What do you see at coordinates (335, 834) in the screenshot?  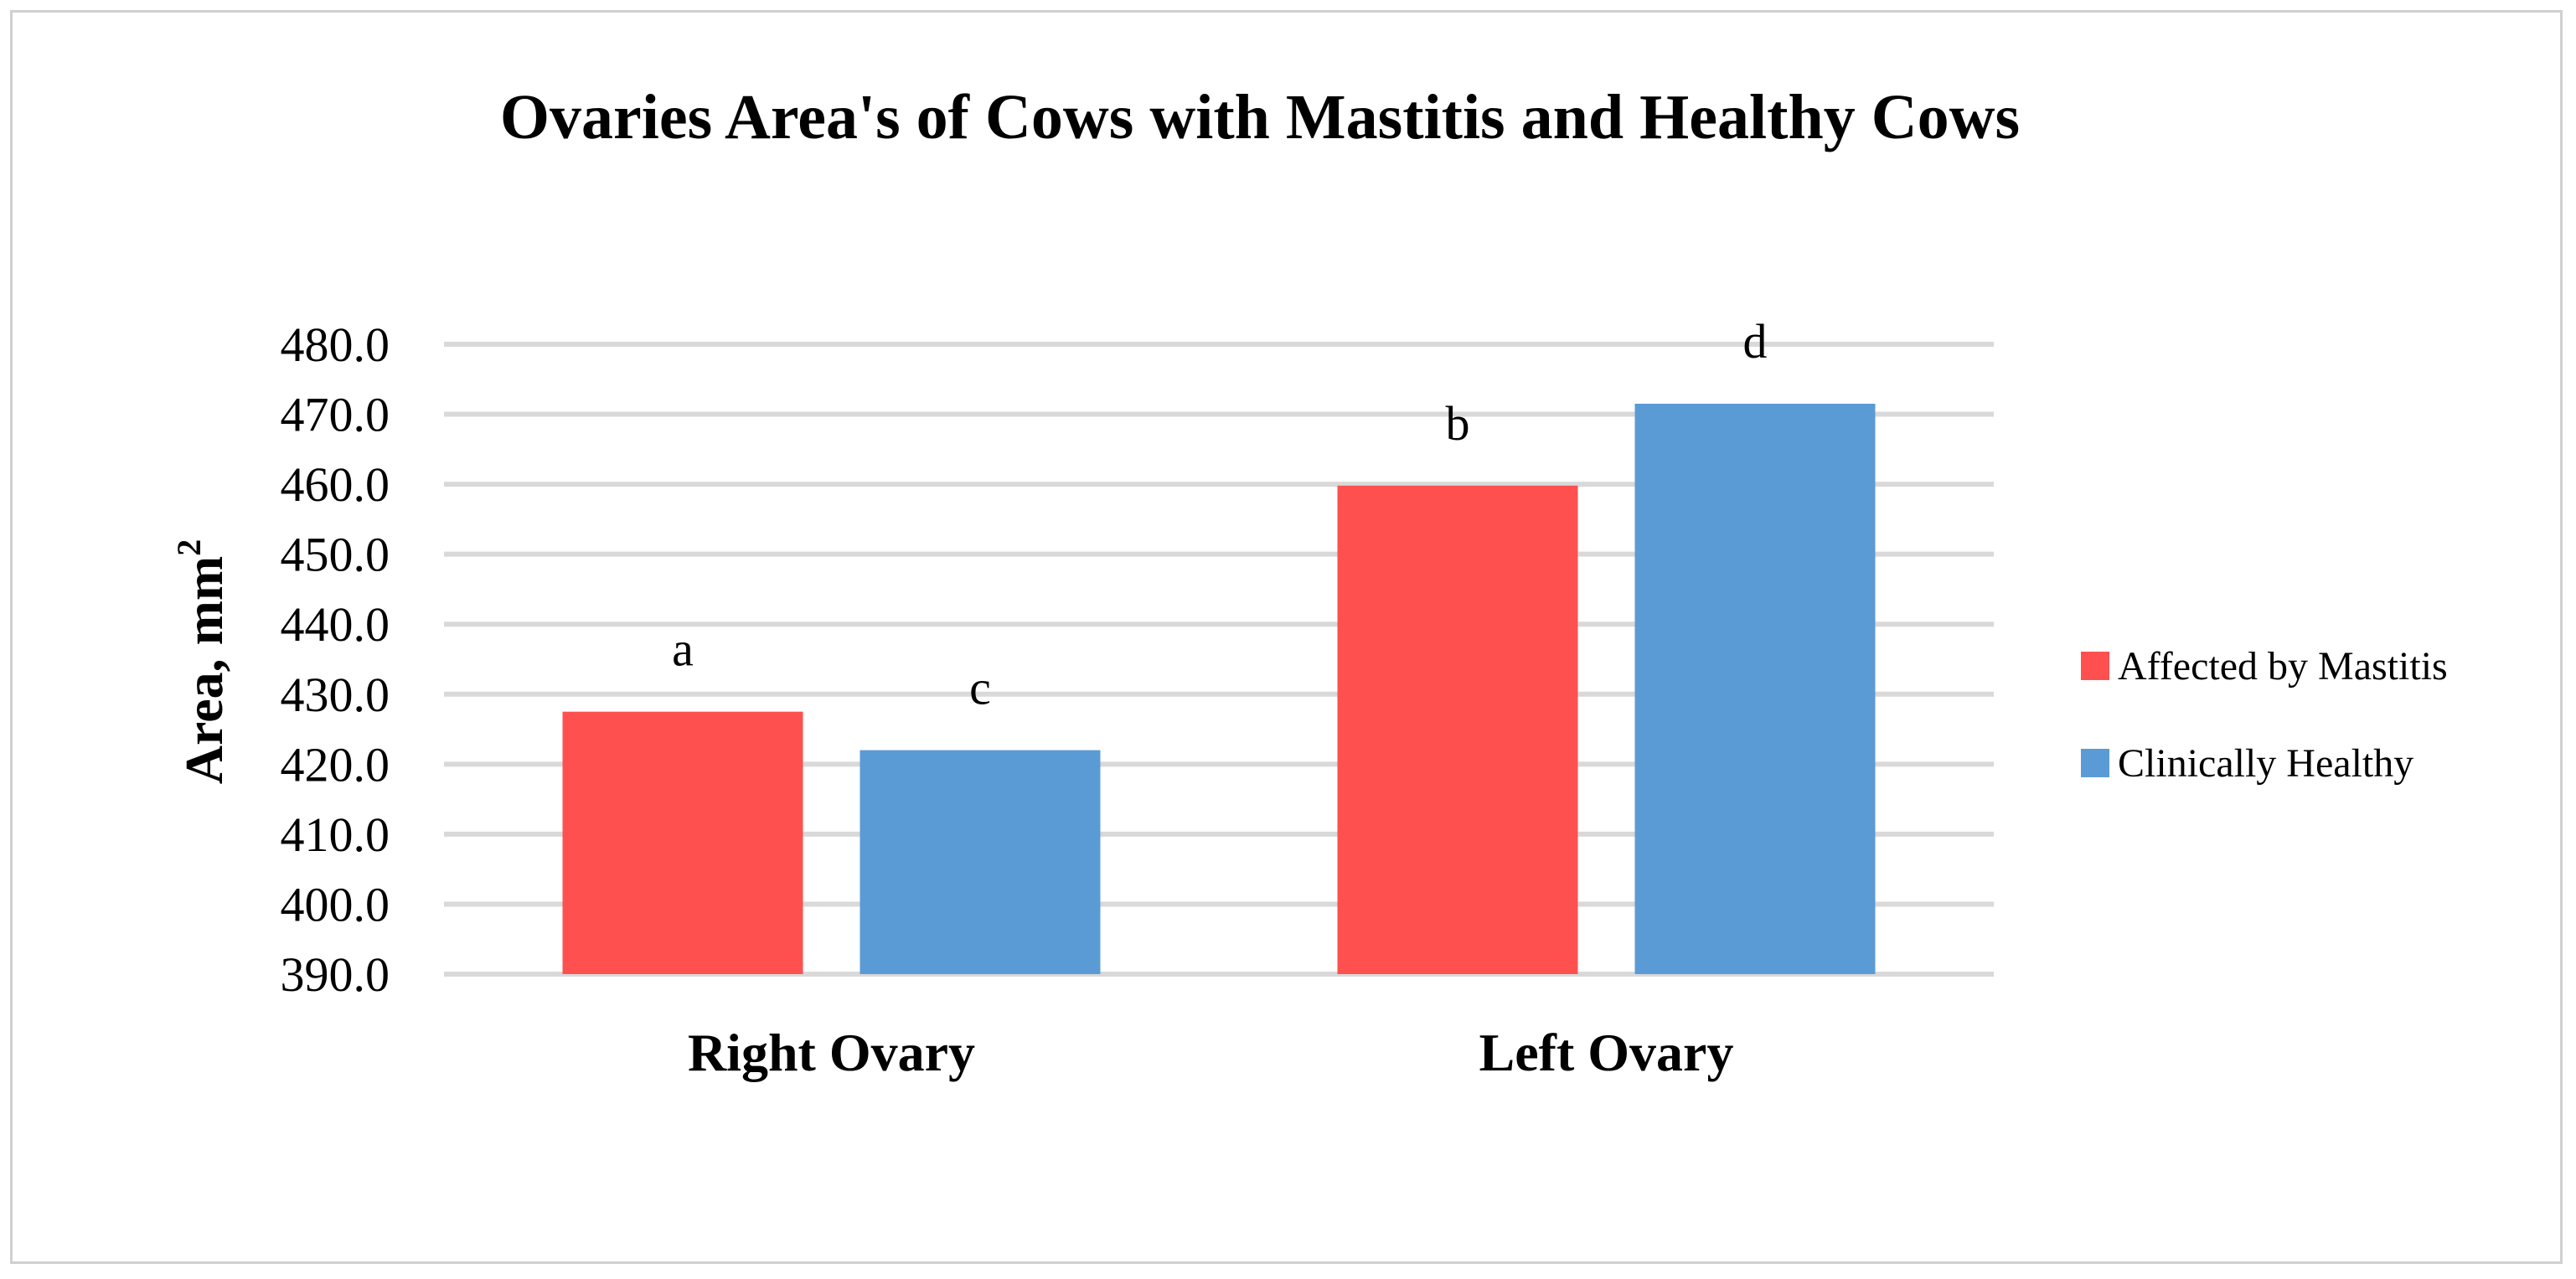 I see `y-tick-label: 410.0` at bounding box center [335, 834].